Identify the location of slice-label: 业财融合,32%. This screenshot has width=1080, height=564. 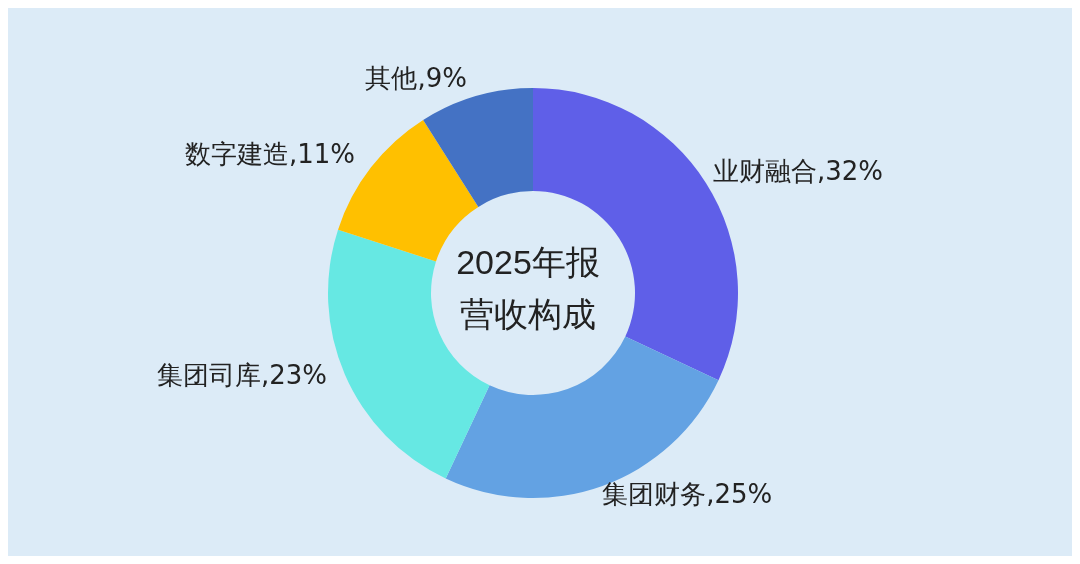
(797, 170).